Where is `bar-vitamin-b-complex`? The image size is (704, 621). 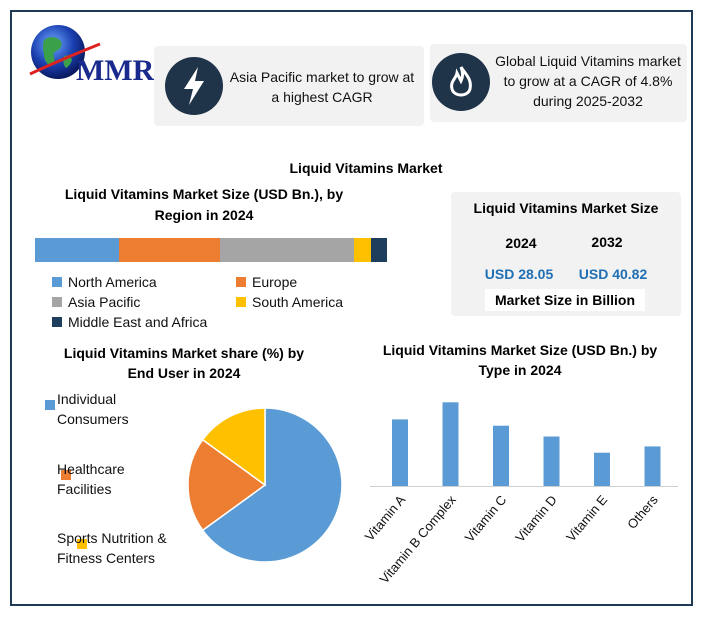 bar-vitamin-b-complex is located at coordinates (450, 444).